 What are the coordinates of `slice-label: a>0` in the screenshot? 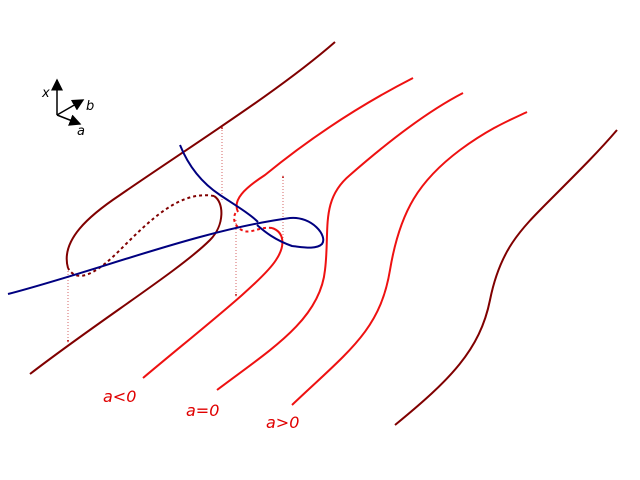 It's located at (282, 422).